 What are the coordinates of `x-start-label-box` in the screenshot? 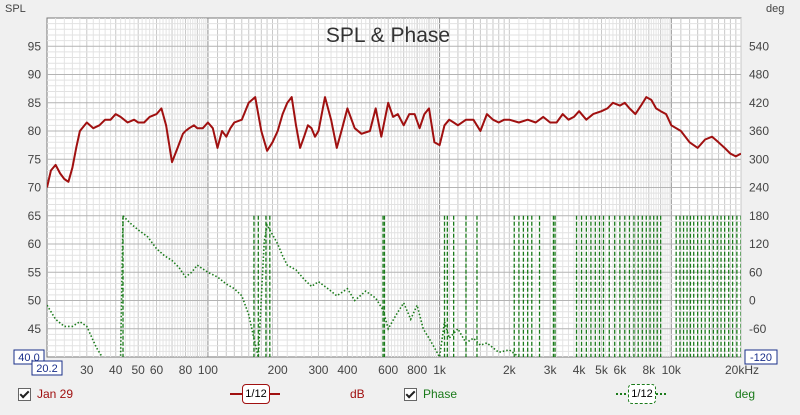 It's located at (47, 368).